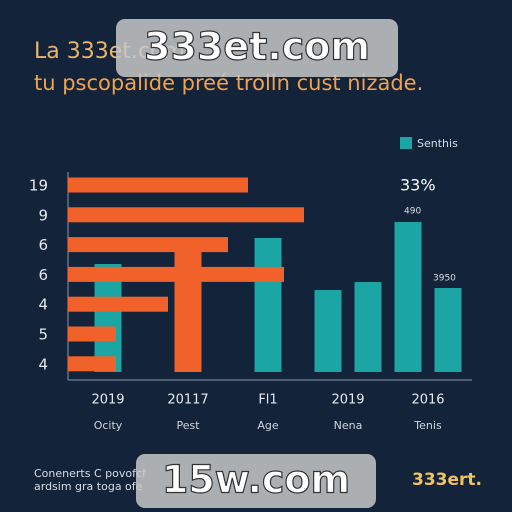 The image size is (512, 512). I want to click on footer-text: ardsim gra toga ofe, so click(88, 486).